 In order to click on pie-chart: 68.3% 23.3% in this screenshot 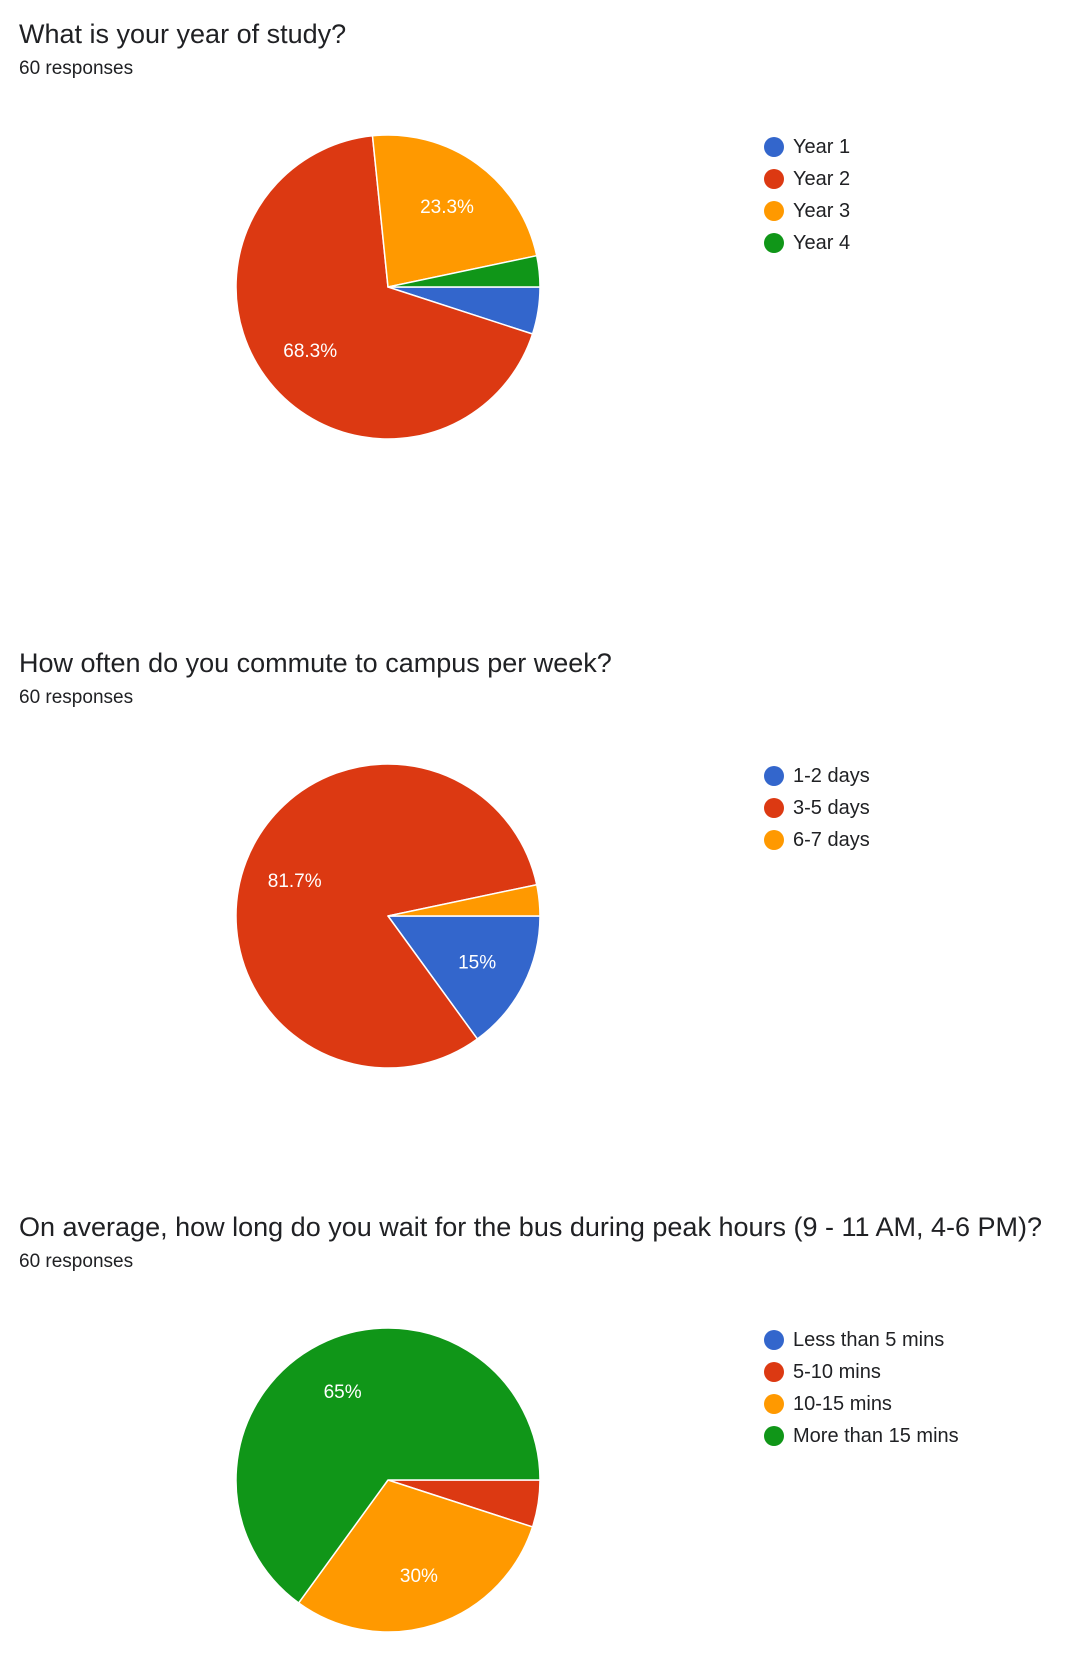, I will do `click(388, 287)`.